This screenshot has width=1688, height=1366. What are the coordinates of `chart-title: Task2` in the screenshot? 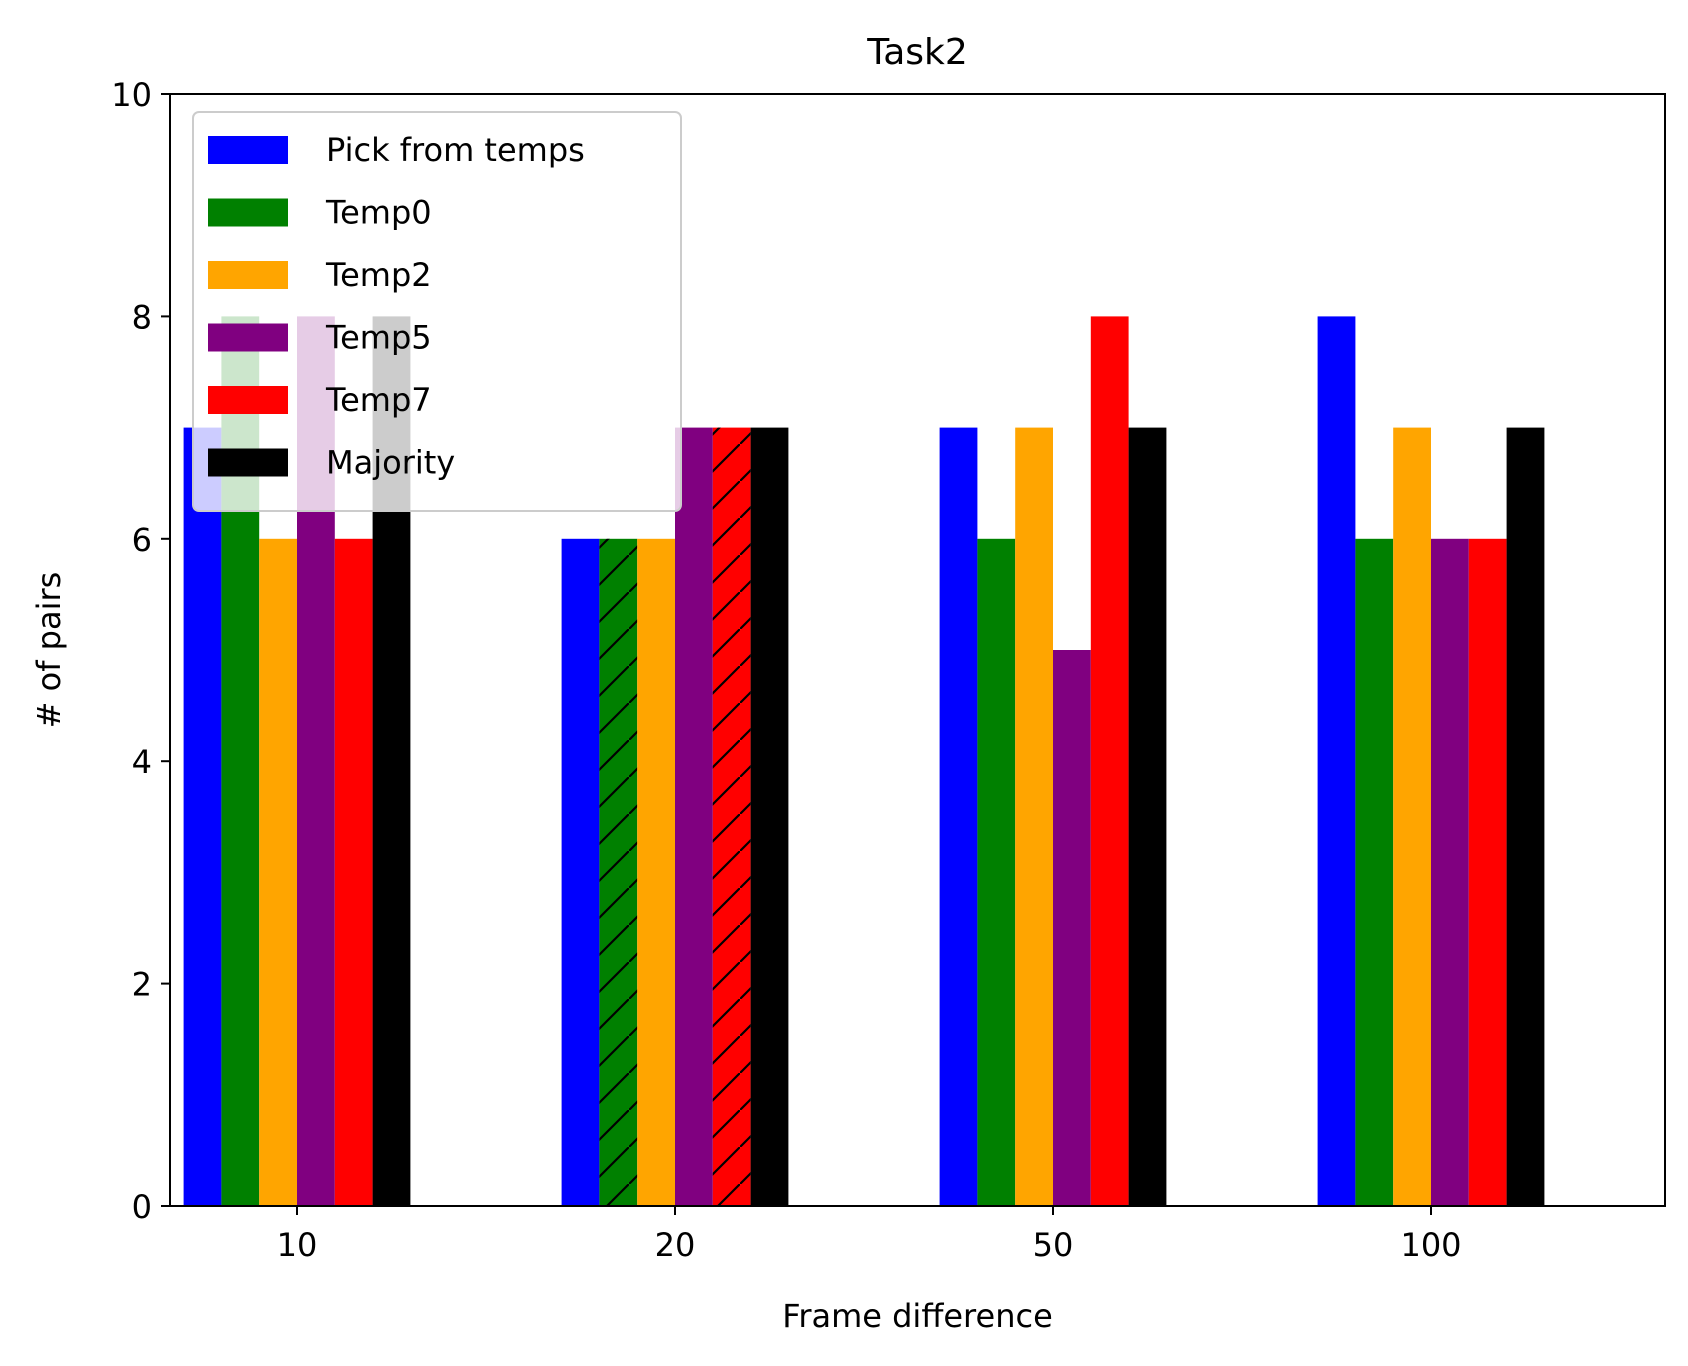 It's located at (917, 52).